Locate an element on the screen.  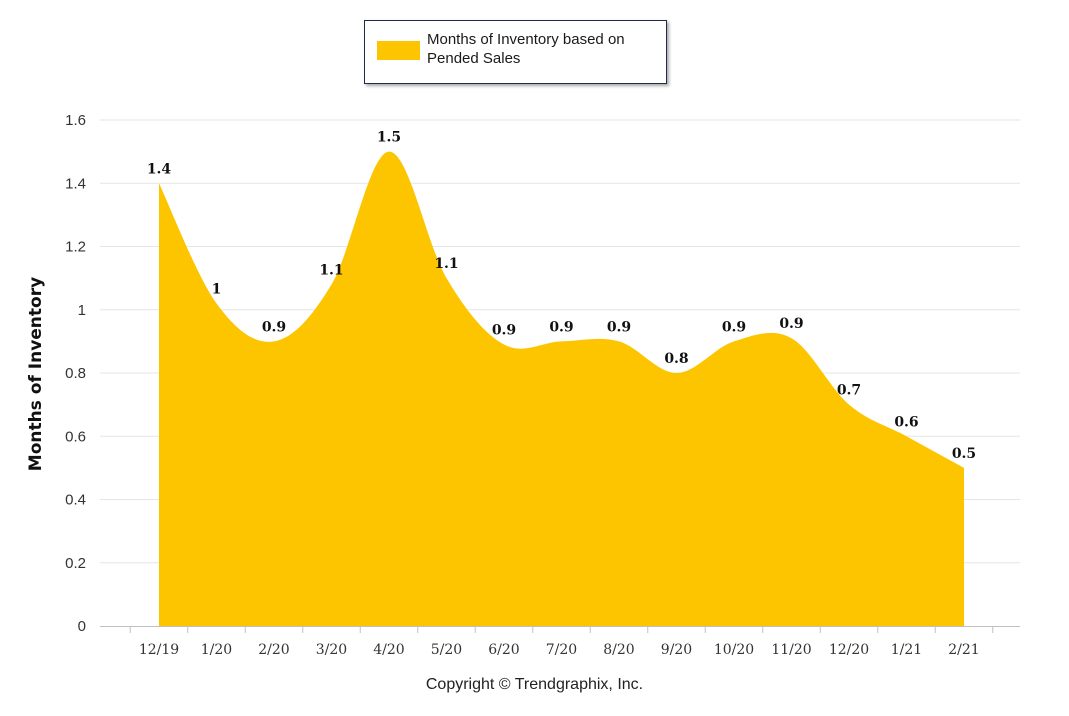
y-tick-label: 0 is located at coordinates (82, 626).